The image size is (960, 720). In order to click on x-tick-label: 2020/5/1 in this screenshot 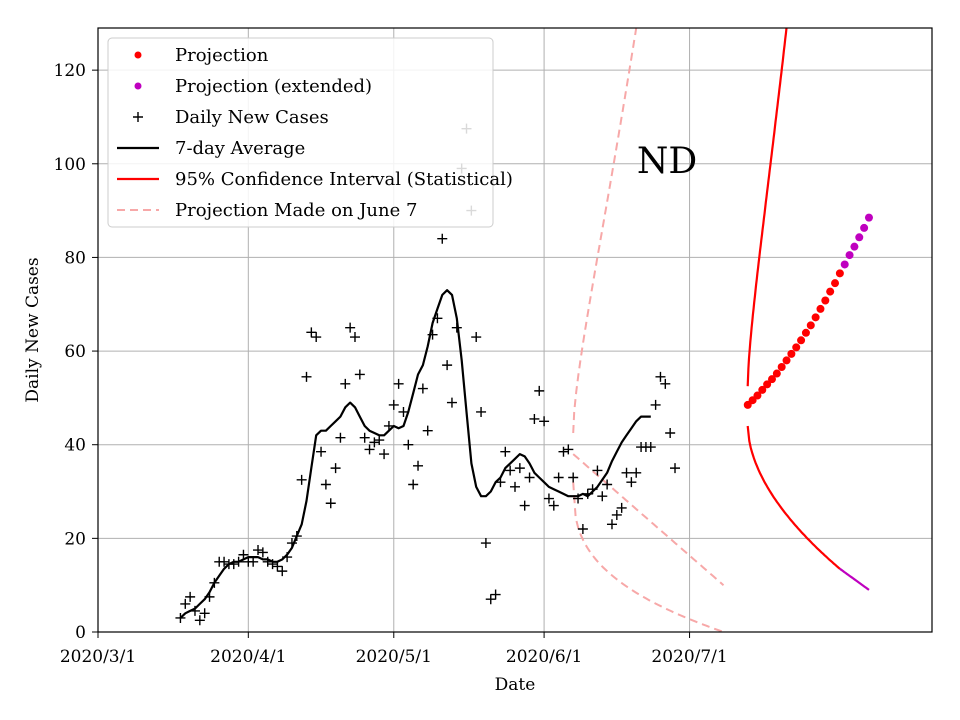, I will do `click(394, 657)`.